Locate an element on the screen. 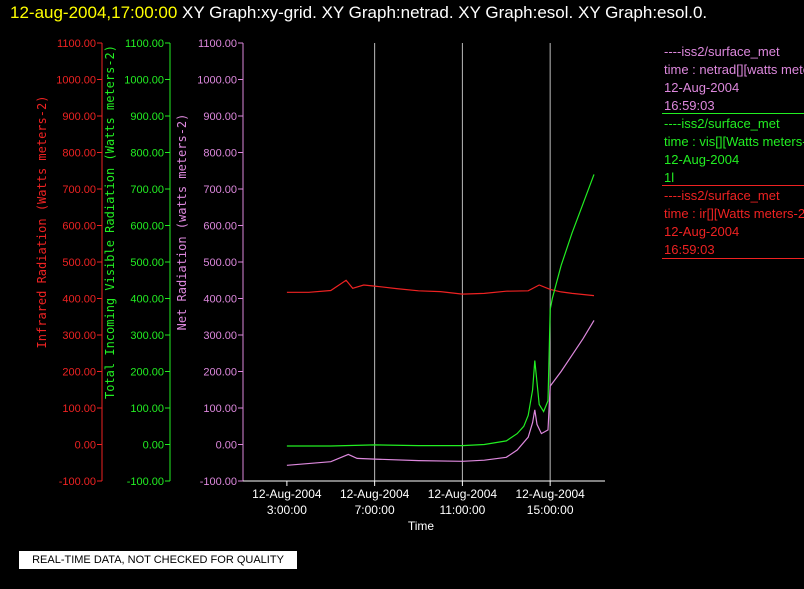 The width and height of the screenshot is (804, 589). y-tick-label-vis: 600.00 is located at coordinates (147, 227).